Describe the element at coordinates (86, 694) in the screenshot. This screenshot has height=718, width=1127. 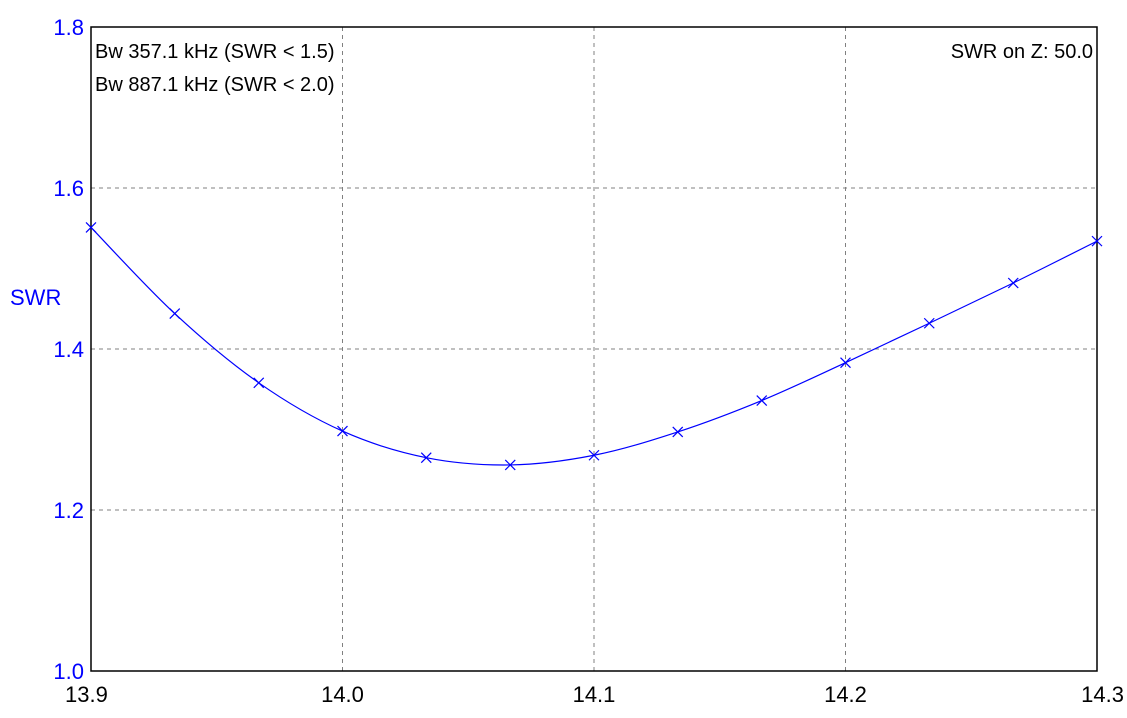
I see `x-tick-label: 13.9` at that location.